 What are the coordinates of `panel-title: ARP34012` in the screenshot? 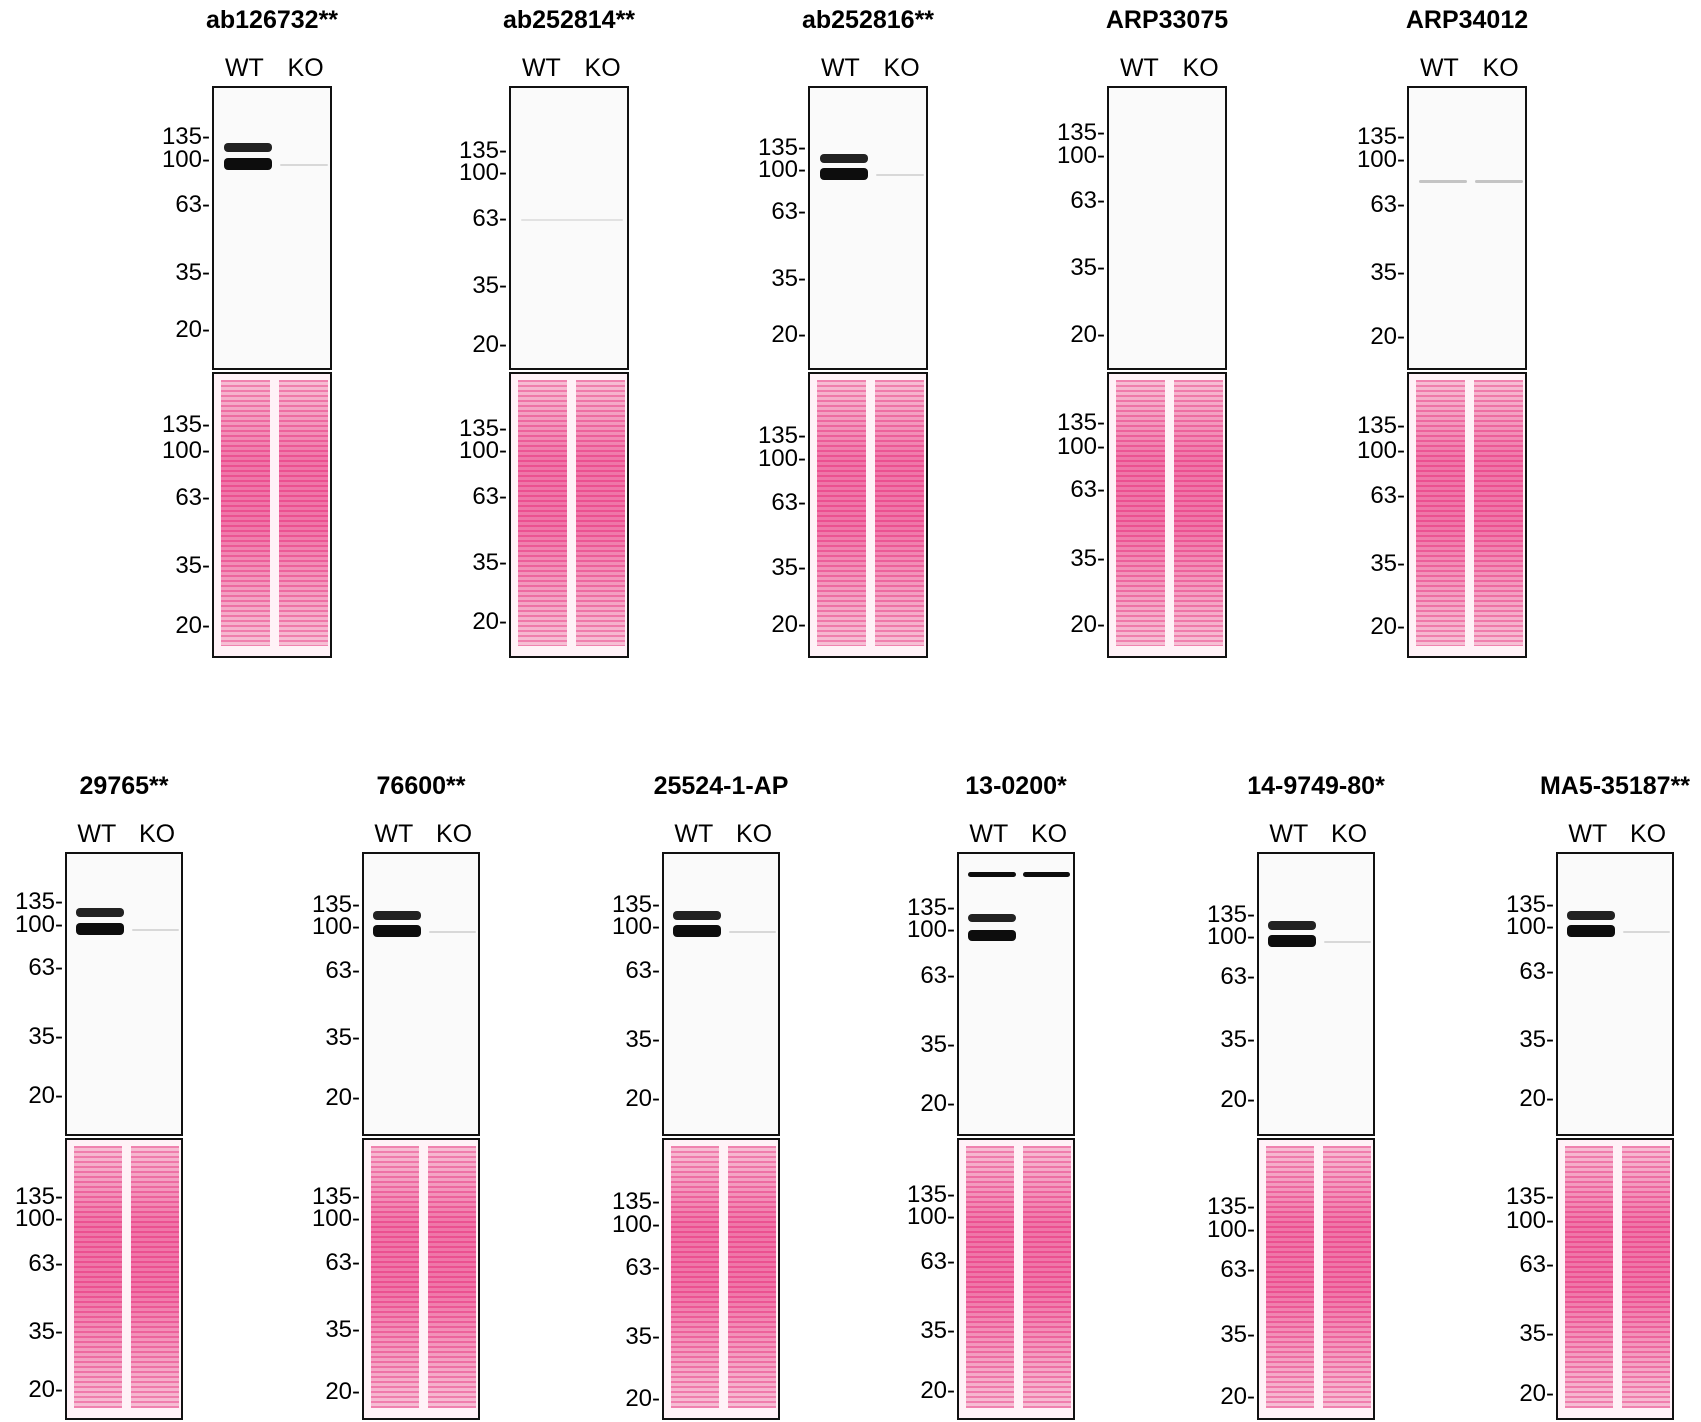 It's located at (1467, 20).